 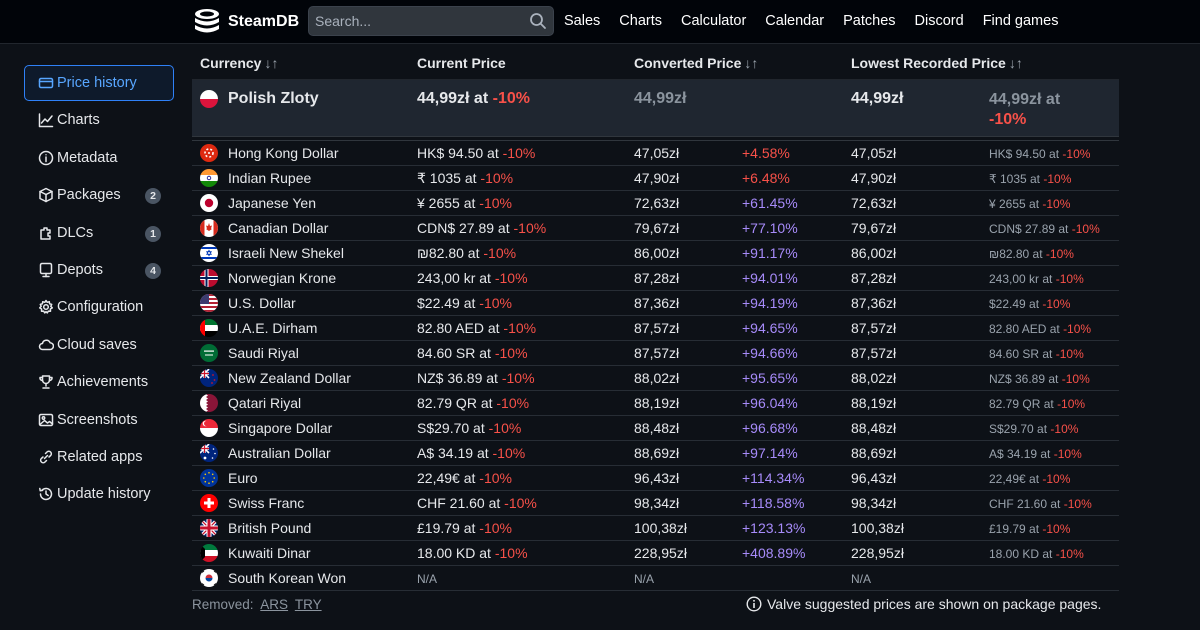 I want to click on price-difference: +94.19%, so click(x=770, y=303).